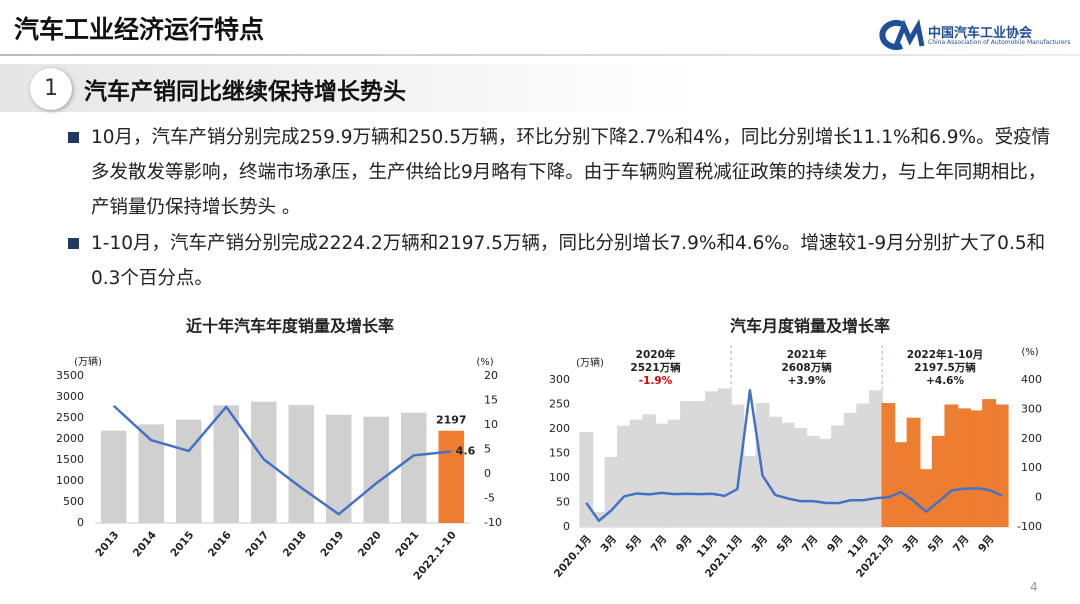 The height and width of the screenshot is (604, 1080). I want to click on y-tick-label: 300, so click(559, 379).